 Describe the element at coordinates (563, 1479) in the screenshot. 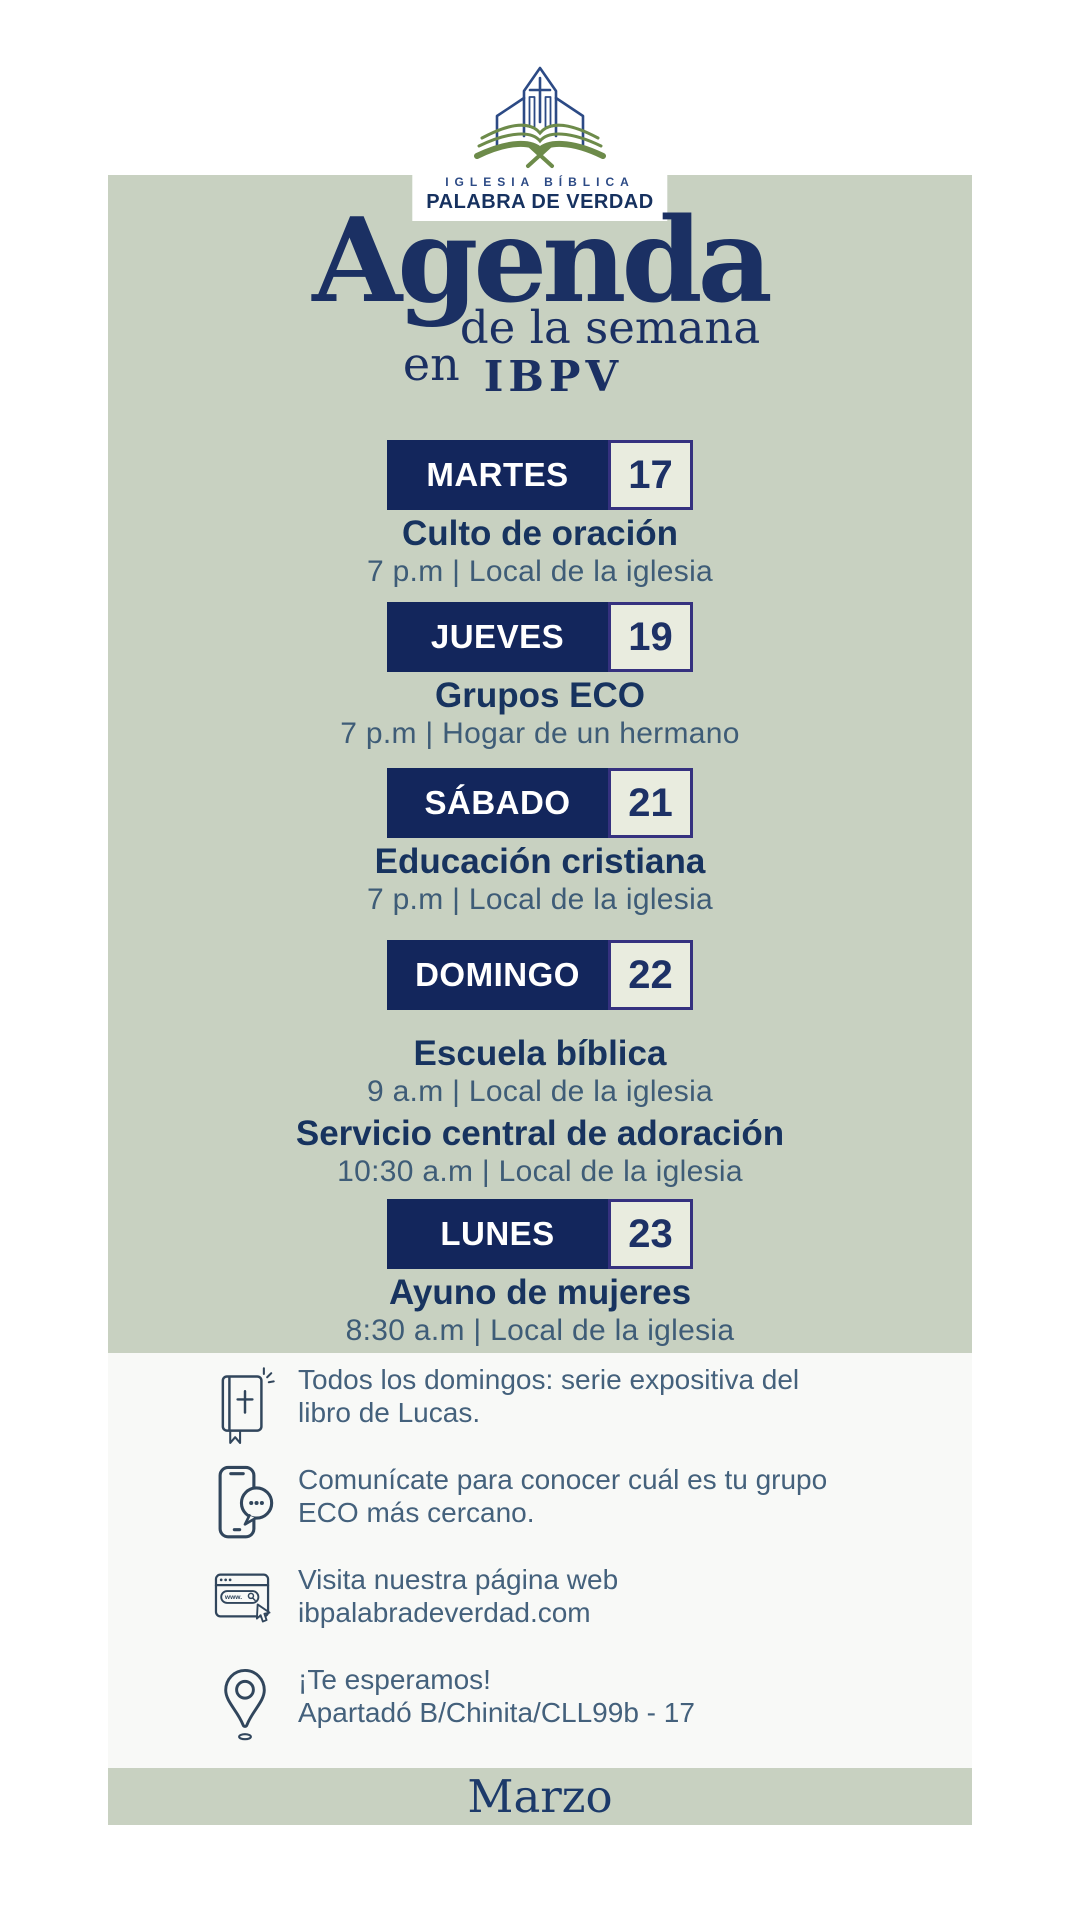

I see `note-line1: Comunícate para conocer cuál es tu grupo` at that location.